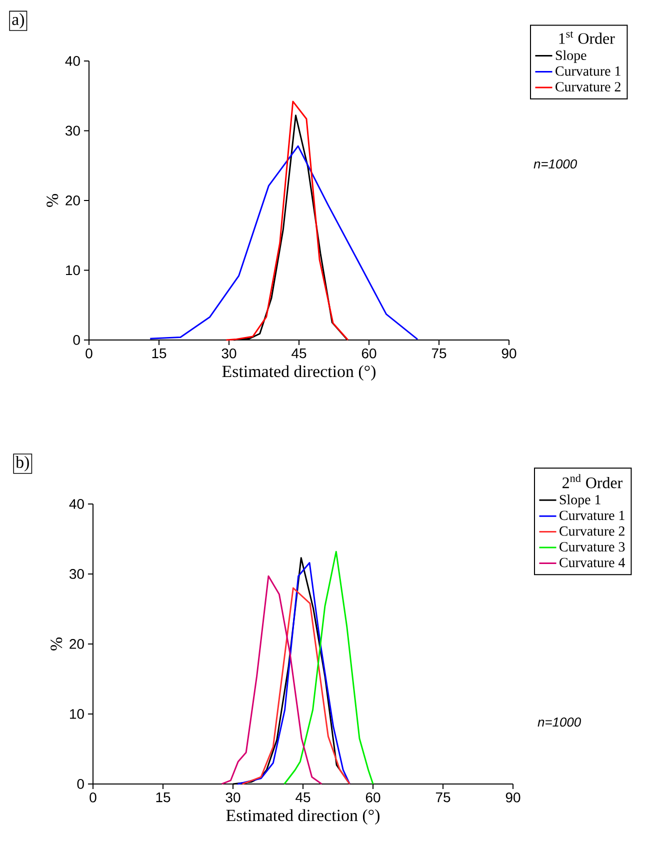  What do you see at coordinates (571, 56) in the screenshot?
I see `legend-label: Slope` at bounding box center [571, 56].